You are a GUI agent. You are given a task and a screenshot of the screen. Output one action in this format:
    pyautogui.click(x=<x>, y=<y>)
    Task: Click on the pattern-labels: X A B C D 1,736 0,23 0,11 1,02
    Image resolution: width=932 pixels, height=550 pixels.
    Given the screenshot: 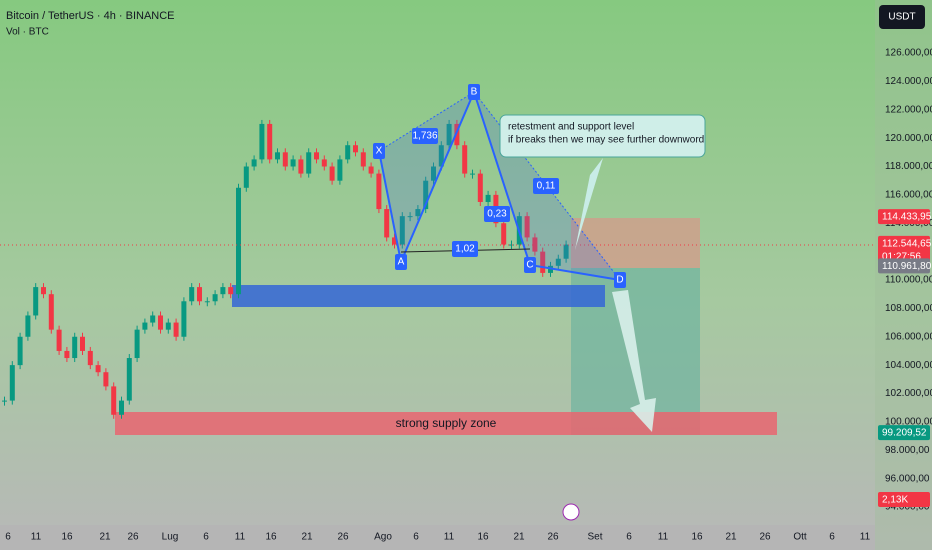 What is the action you would take?
    pyautogui.click(x=499, y=186)
    